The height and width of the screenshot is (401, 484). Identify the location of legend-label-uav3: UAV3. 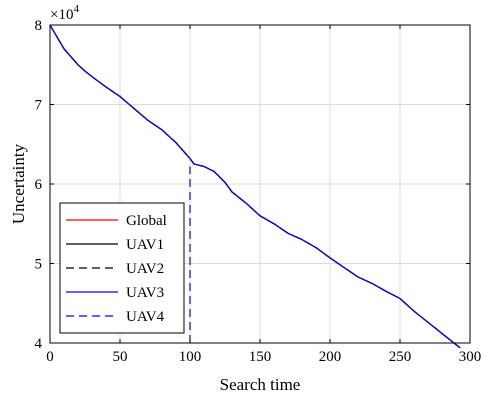
(145, 293).